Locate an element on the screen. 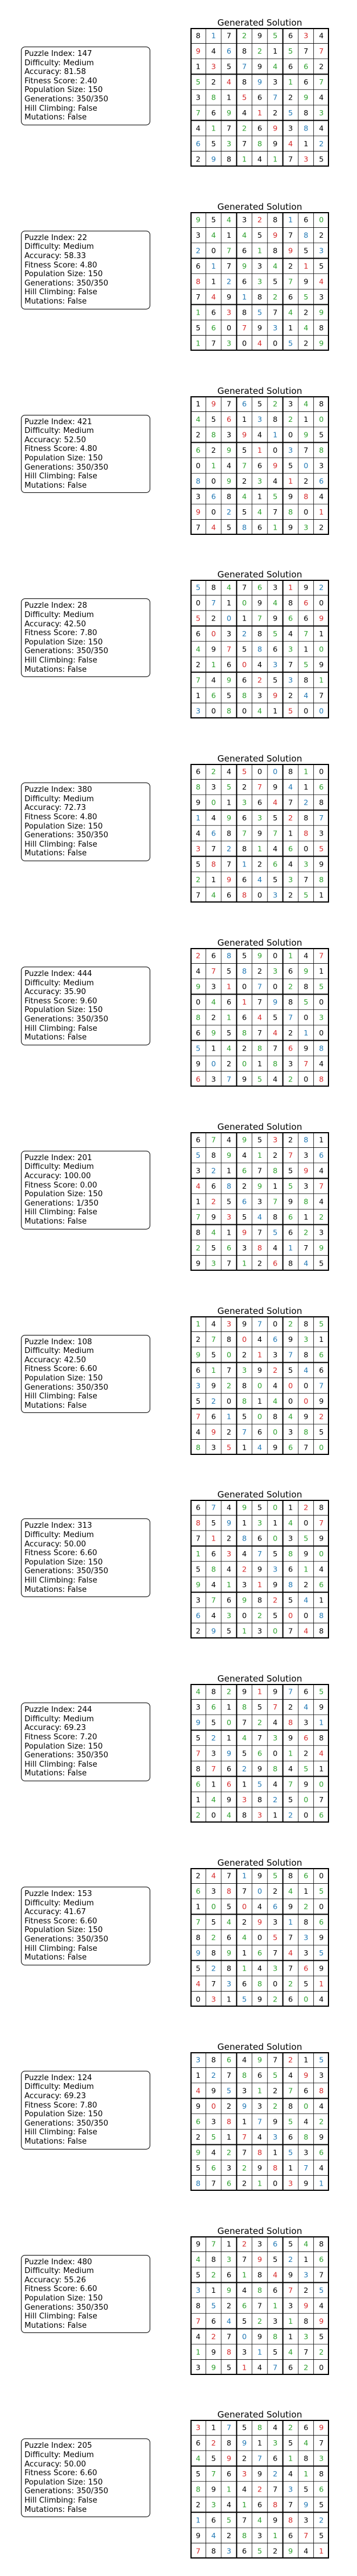 This screenshot has height=2576, width=357. info-line: Puzzle Index: 313 is located at coordinates (58, 1526).